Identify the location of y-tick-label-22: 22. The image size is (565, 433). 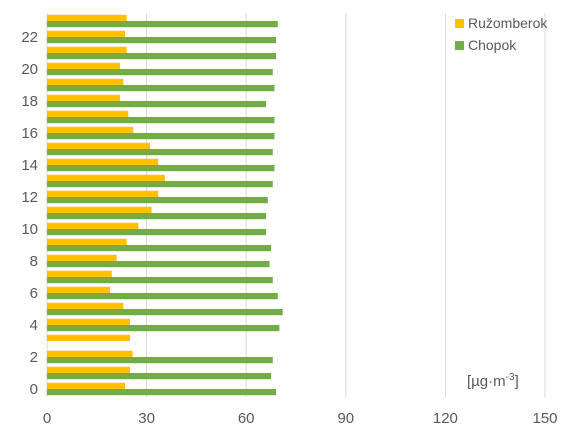
(29, 37).